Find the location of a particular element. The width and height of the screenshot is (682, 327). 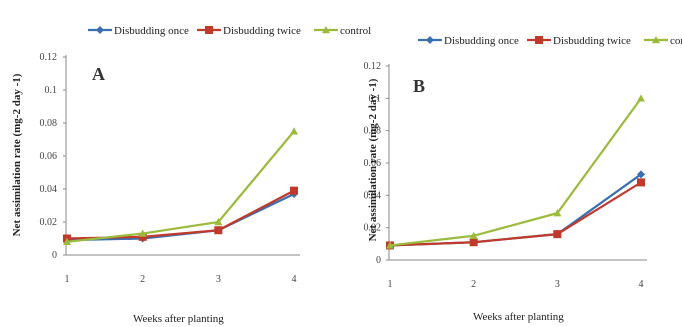

panel-label: B is located at coordinates (419, 86).